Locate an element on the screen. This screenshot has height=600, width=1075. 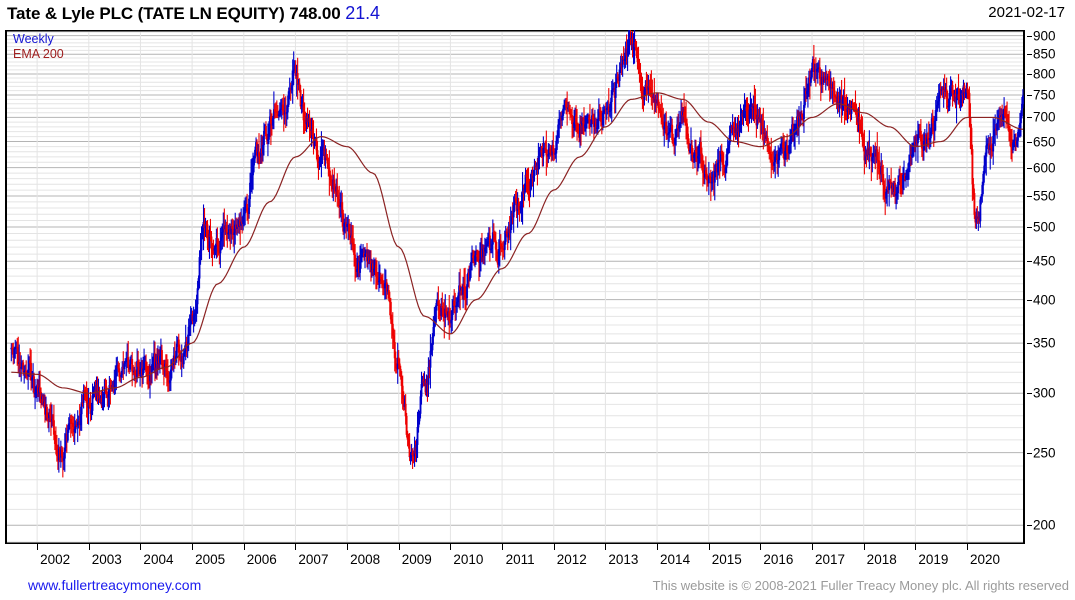
y-axis-tick-label: 800 is located at coordinates (1044, 74).